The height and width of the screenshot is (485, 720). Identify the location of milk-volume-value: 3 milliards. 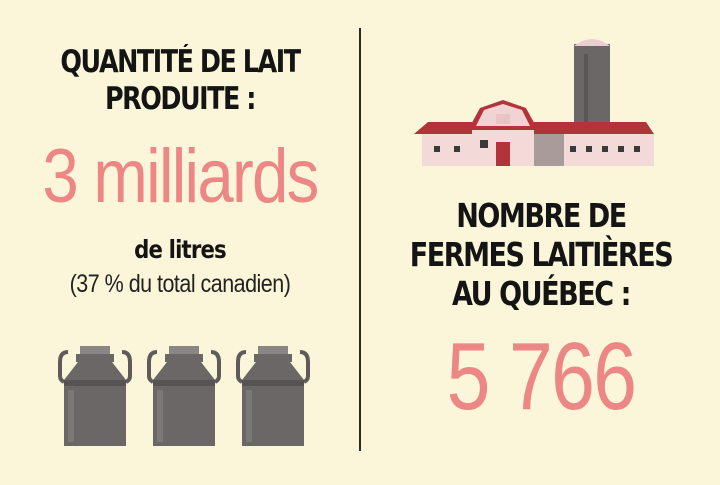
(180, 176).